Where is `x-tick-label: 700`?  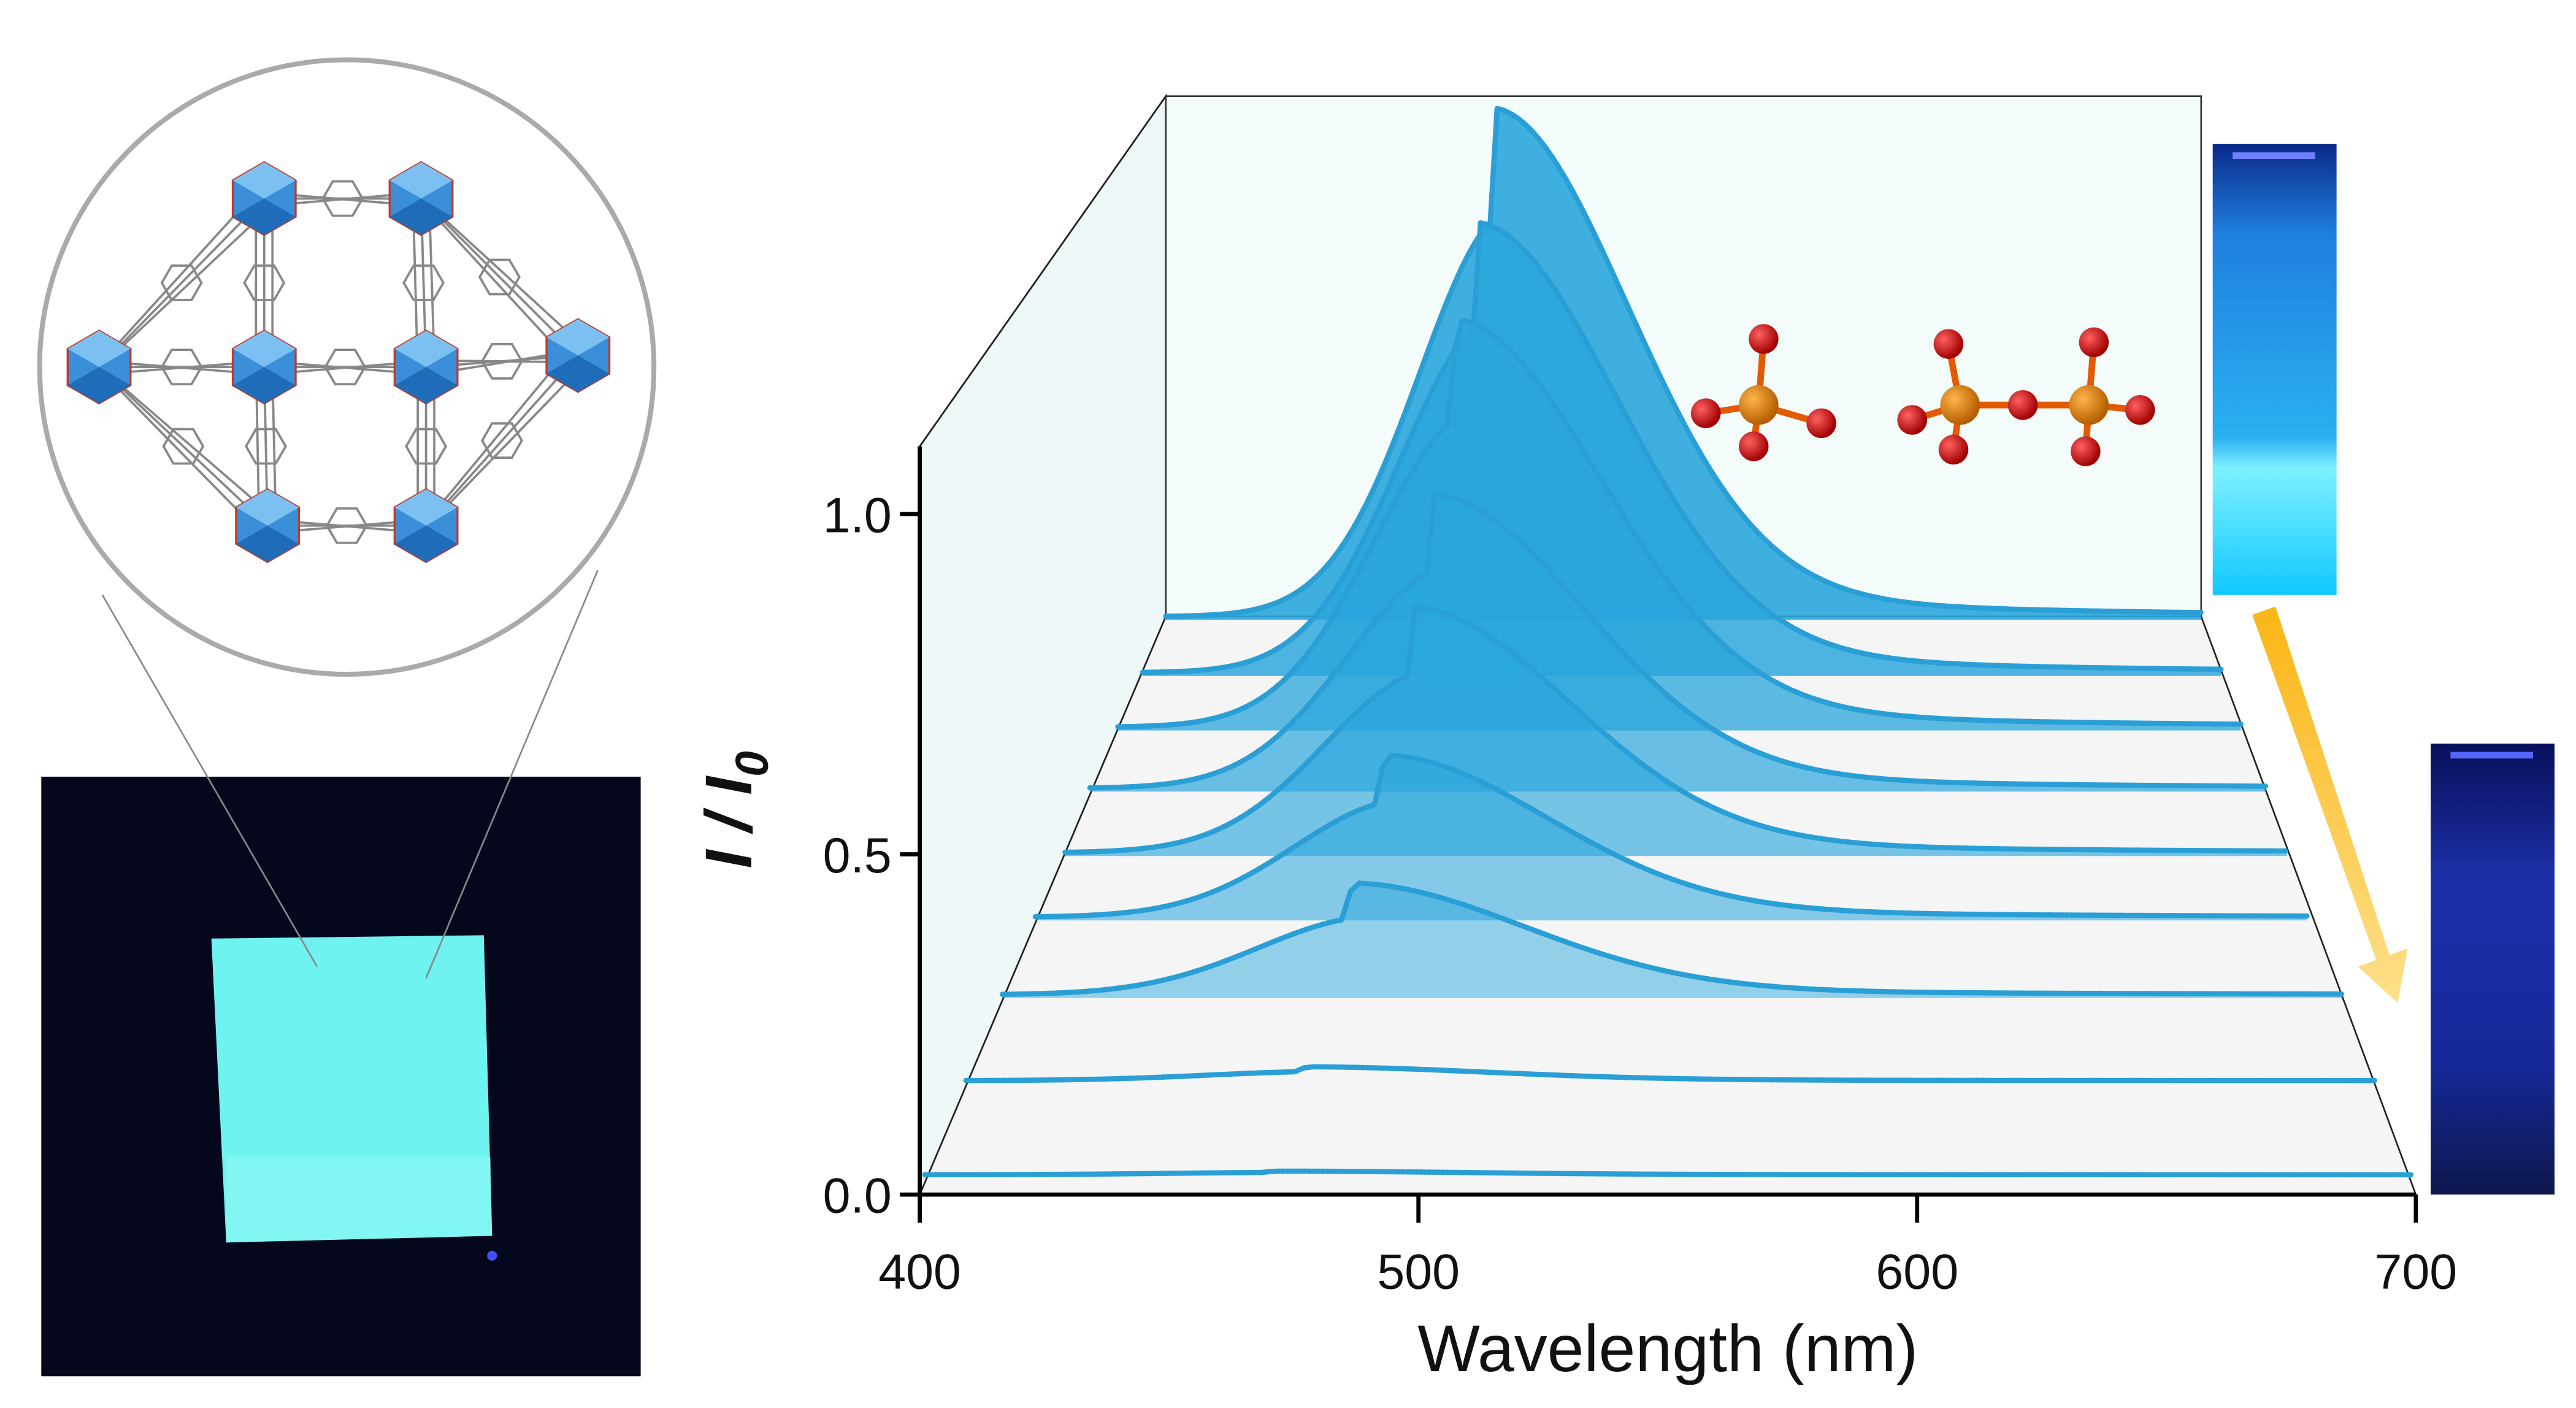 x-tick-label: 700 is located at coordinates (2415, 1272).